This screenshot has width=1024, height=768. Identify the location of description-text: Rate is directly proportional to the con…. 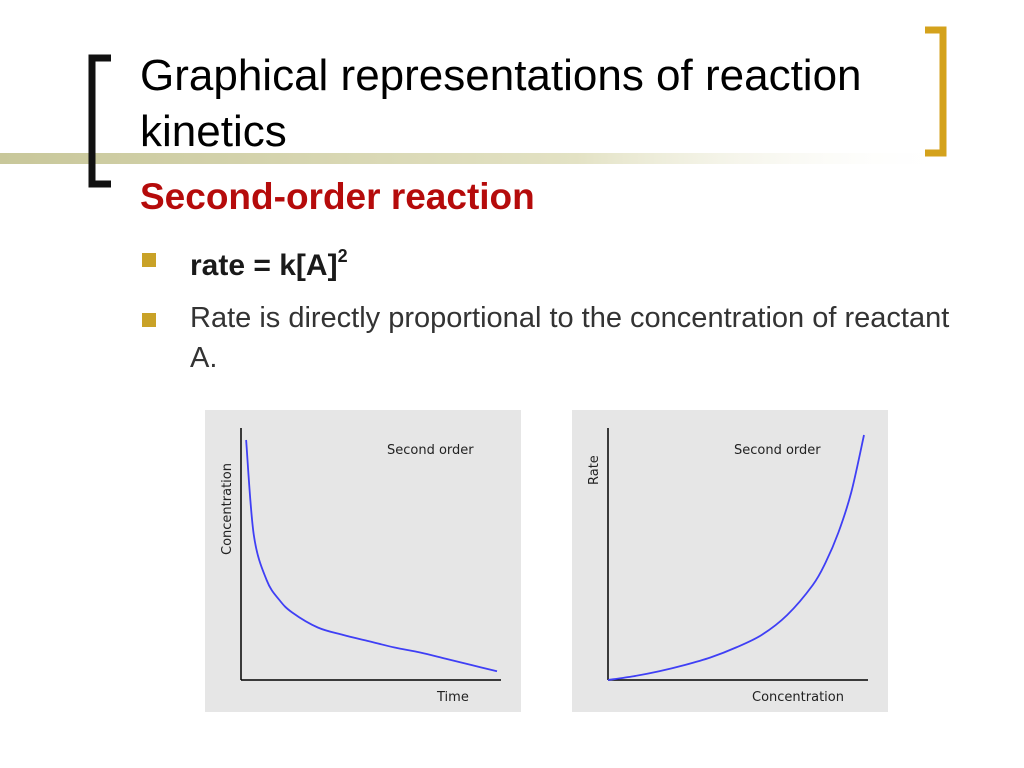
(570, 338).